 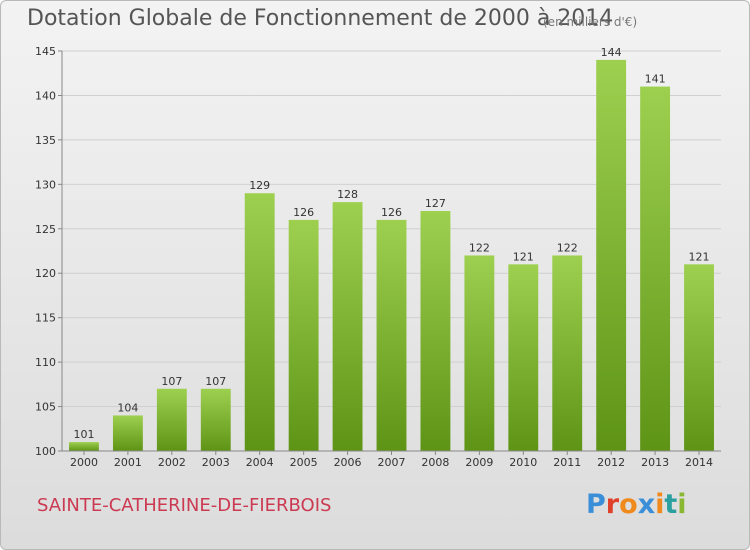 I want to click on value-label-2014: 121, so click(x=699, y=256).